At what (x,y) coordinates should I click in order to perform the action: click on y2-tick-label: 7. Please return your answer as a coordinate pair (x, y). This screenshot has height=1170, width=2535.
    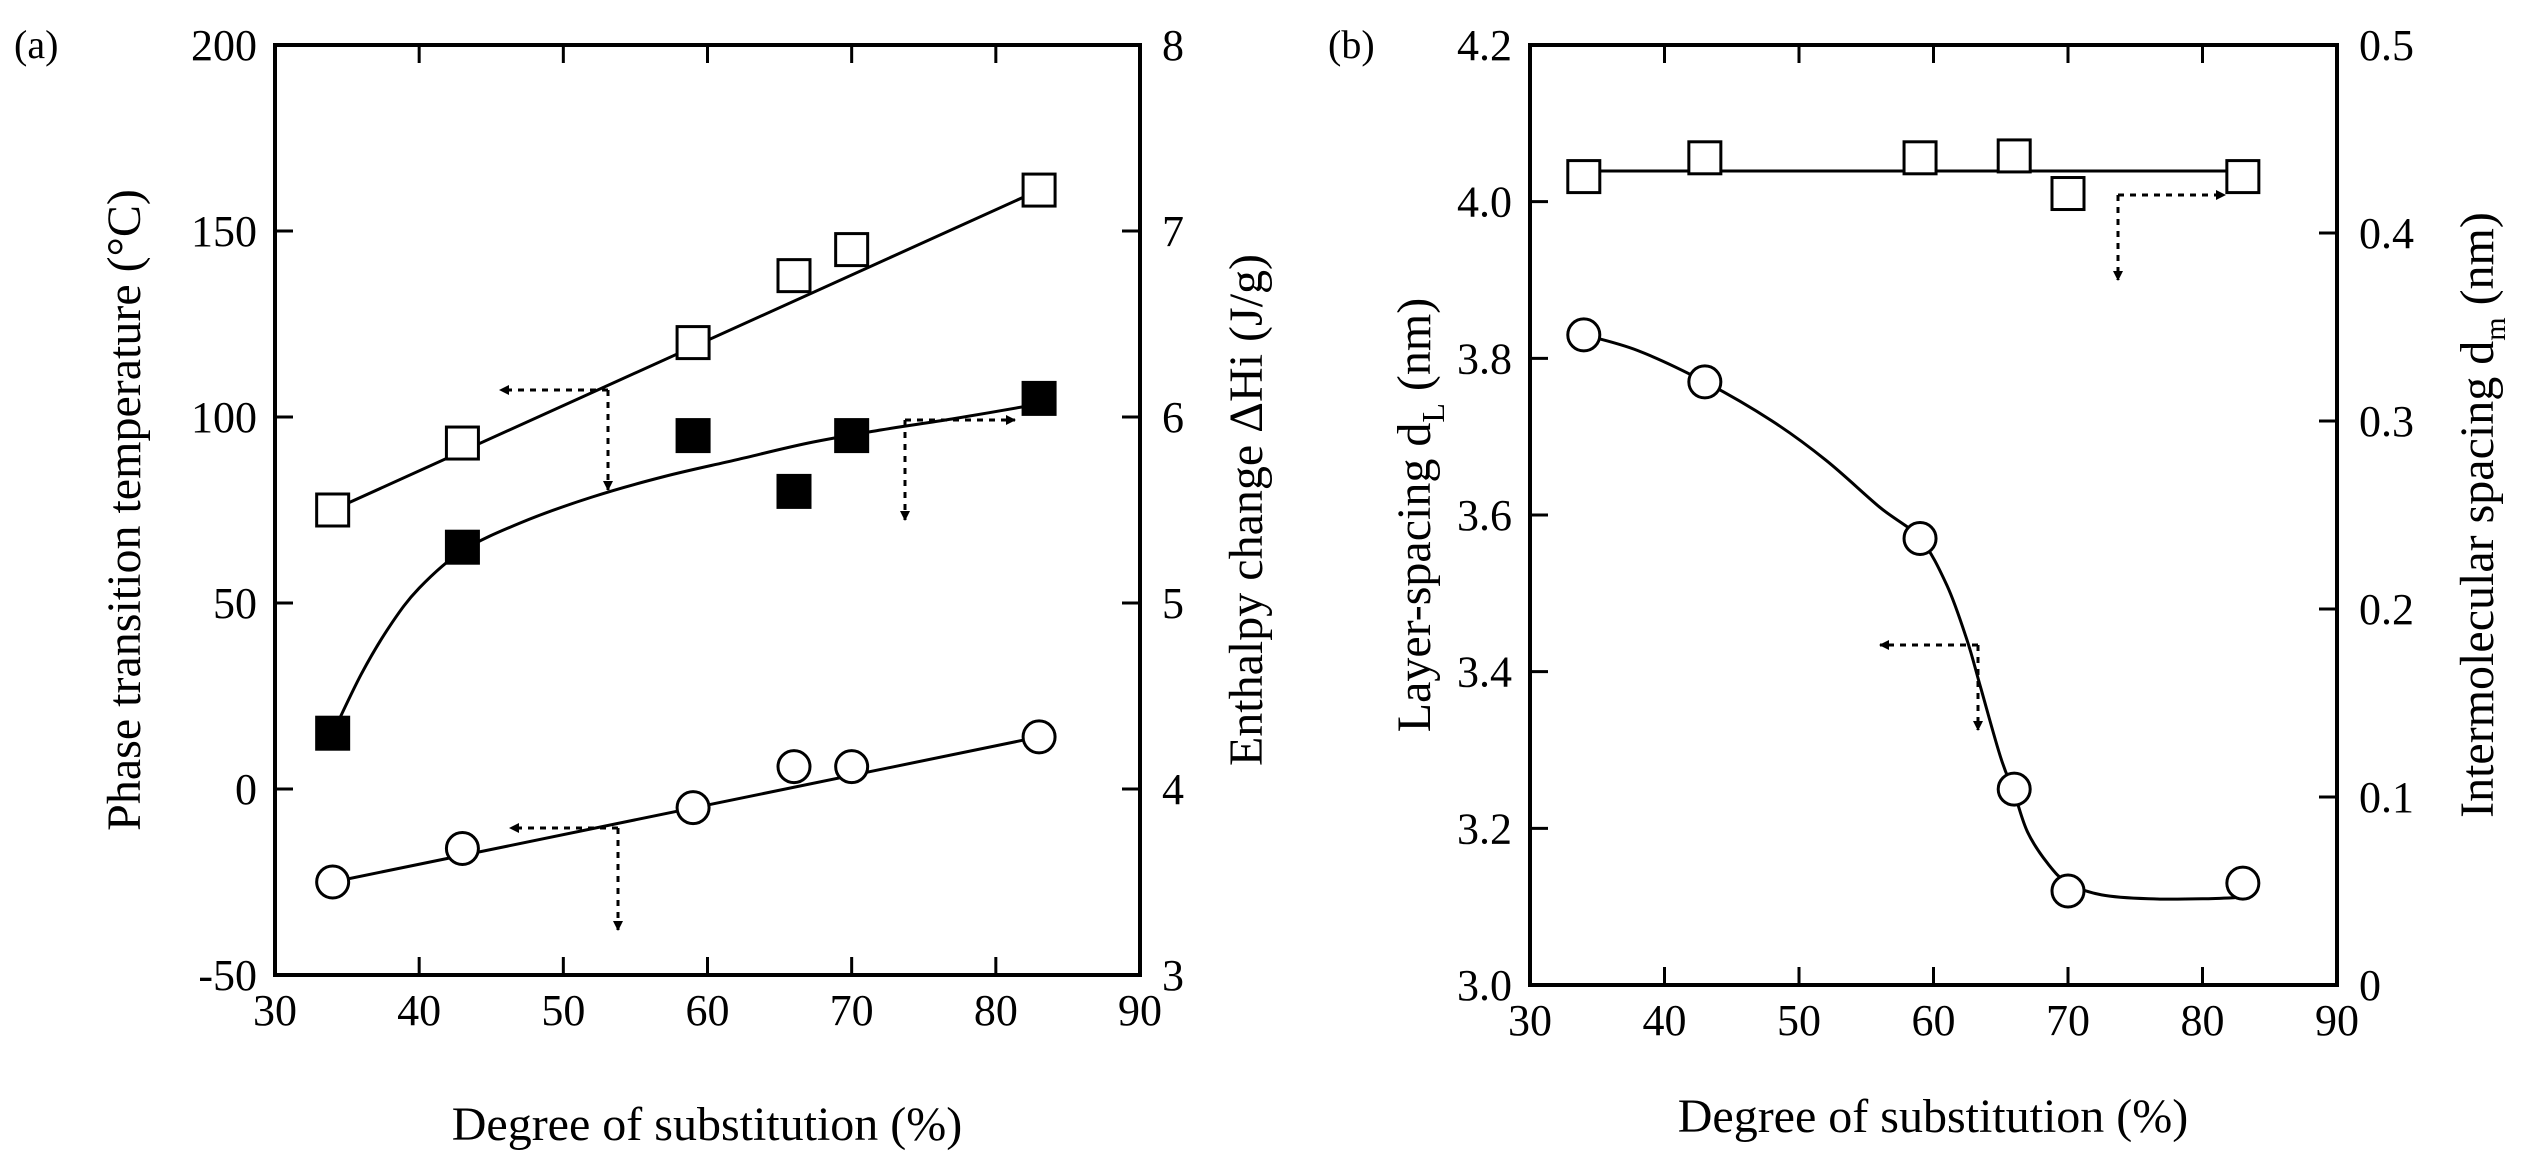
    Looking at the image, I should click on (1173, 231).